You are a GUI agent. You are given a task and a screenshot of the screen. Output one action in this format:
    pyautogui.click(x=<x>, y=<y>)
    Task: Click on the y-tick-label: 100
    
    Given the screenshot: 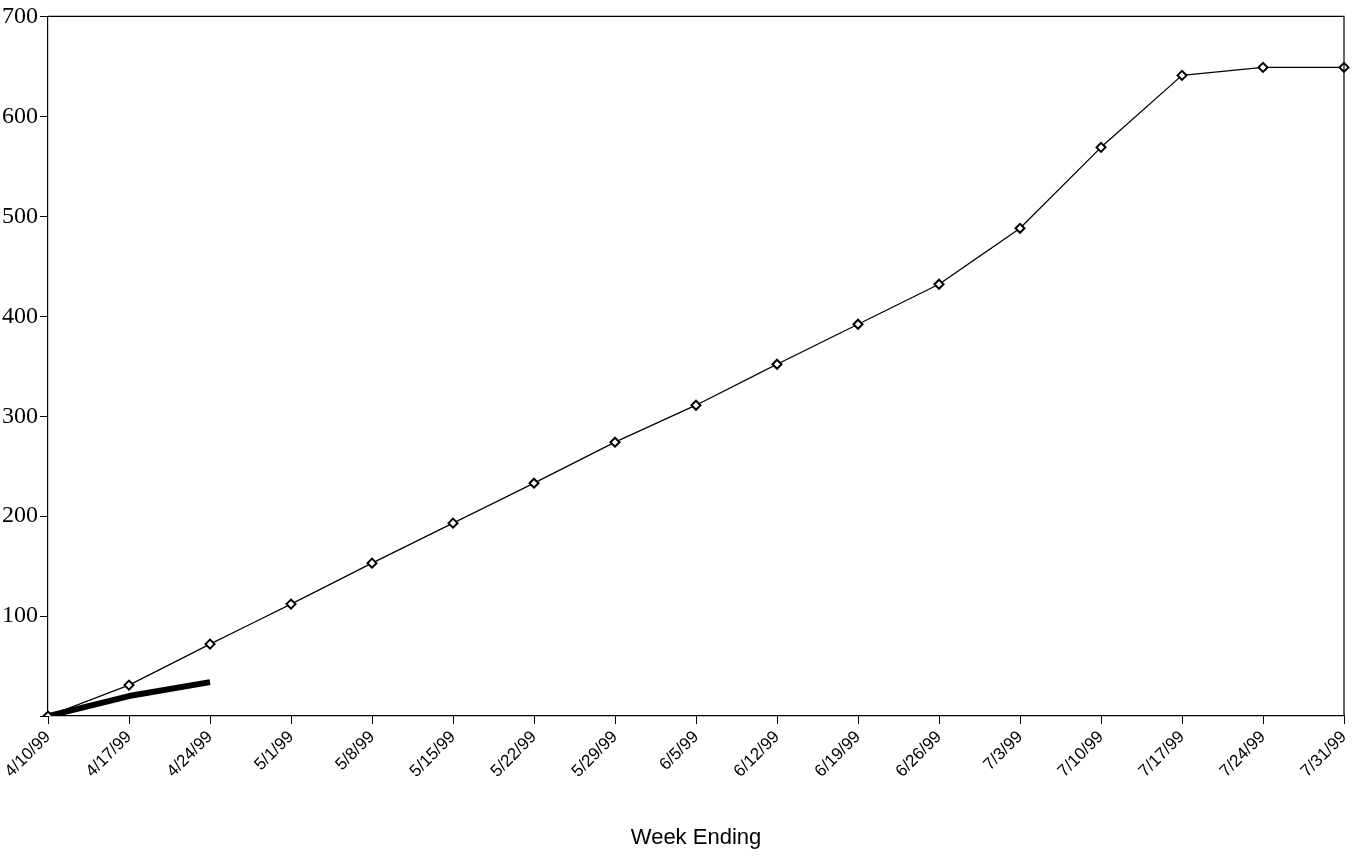 What is the action you would take?
    pyautogui.click(x=20, y=614)
    